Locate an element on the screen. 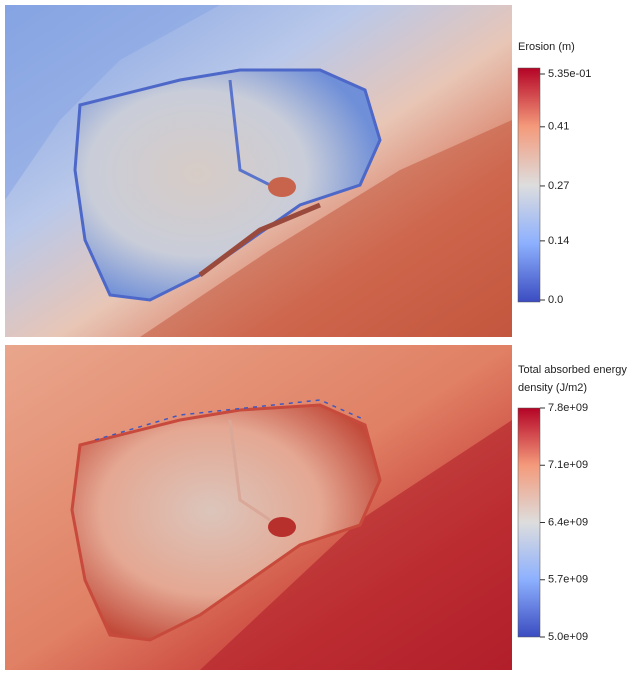 This screenshot has width=637, height=673. tick-label: 5.0e+09 is located at coordinates (568, 637).